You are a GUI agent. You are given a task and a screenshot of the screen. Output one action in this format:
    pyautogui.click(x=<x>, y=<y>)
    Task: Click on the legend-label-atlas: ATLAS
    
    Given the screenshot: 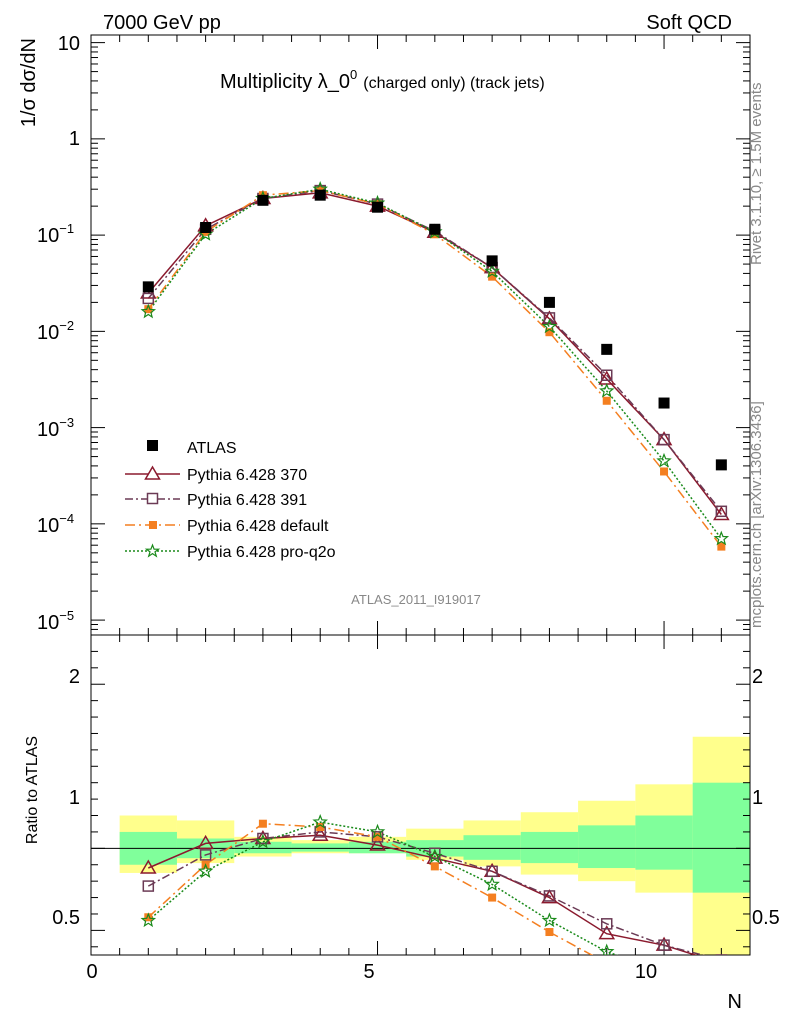 What is the action you would take?
    pyautogui.click(x=212, y=448)
    